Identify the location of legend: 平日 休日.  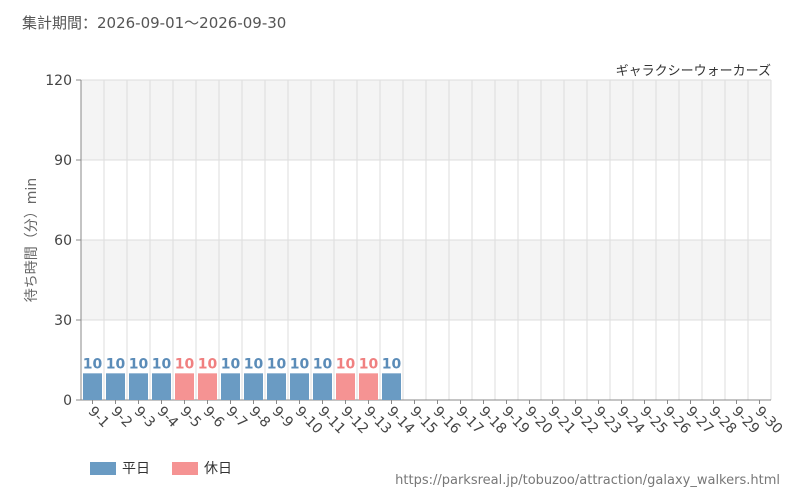
(161, 468).